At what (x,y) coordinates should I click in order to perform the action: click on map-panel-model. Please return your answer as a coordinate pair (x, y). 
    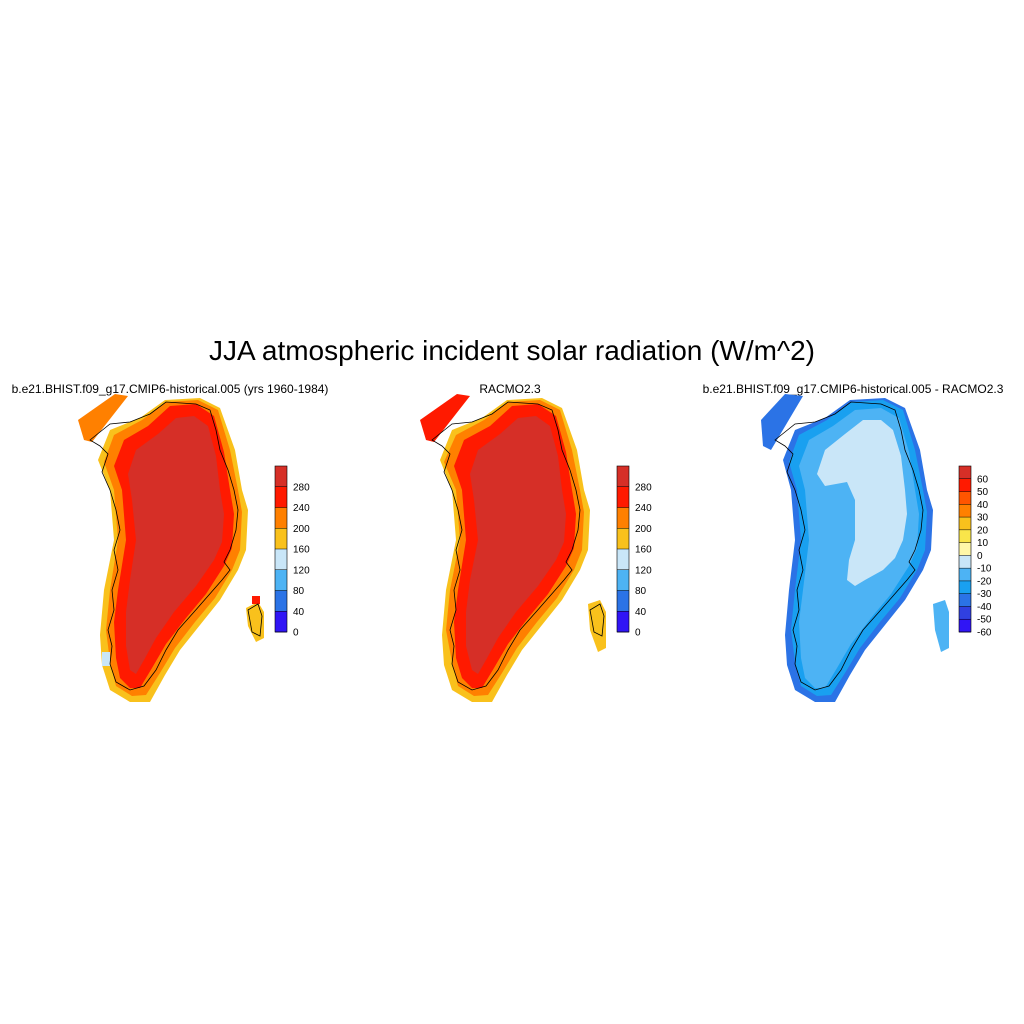
    Looking at the image, I should click on (171, 548).